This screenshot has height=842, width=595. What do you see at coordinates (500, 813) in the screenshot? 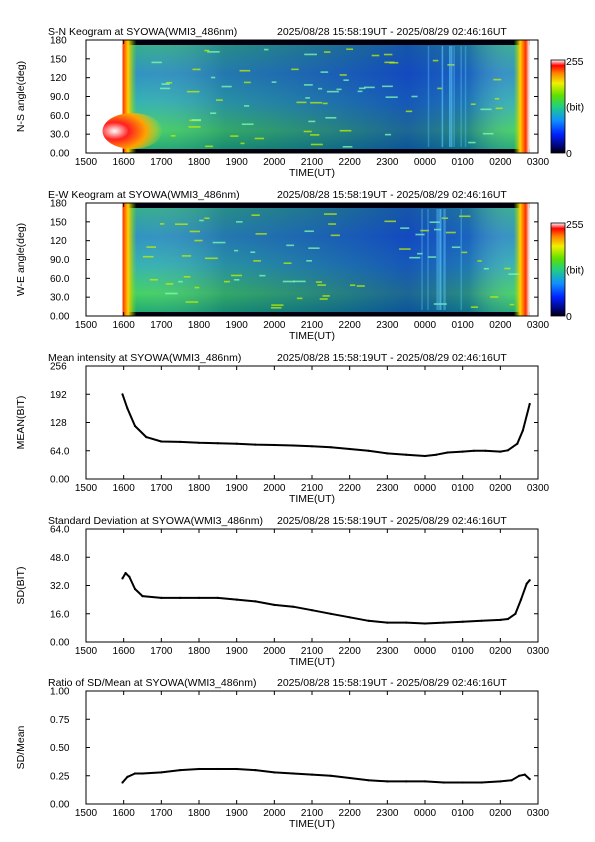
I see `x-tick-label: 0200` at bounding box center [500, 813].